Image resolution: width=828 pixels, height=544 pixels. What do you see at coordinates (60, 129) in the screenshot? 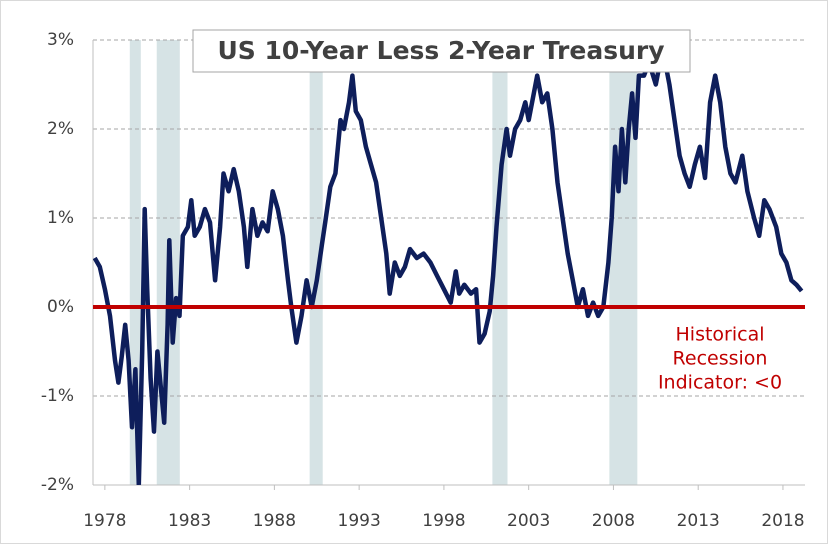
I see `y-tick-label: 2%` at bounding box center [60, 129].